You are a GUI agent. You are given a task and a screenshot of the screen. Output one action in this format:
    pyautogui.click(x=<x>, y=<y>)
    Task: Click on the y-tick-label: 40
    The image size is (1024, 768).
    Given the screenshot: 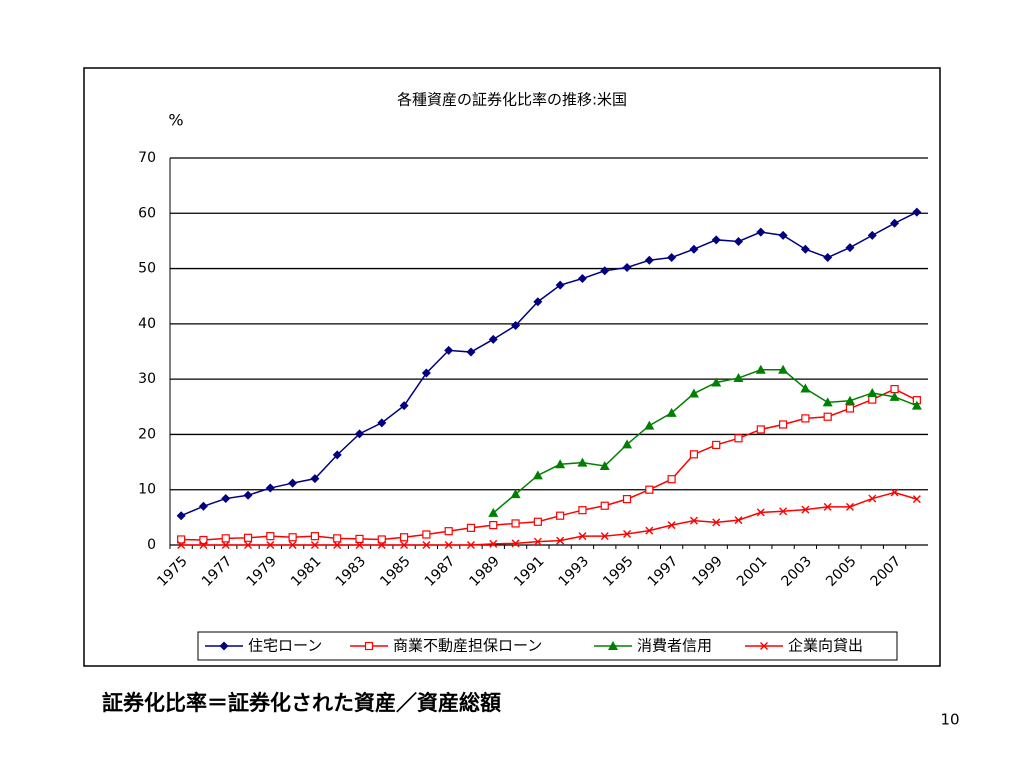 What is the action you would take?
    pyautogui.click(x=147, y=324)
    